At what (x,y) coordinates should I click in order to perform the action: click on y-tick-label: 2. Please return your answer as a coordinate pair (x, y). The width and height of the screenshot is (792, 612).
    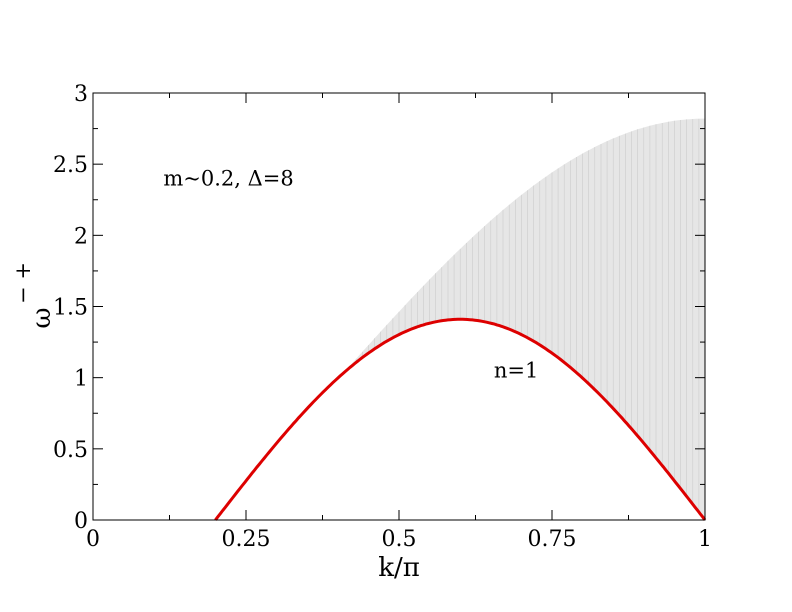
    Looking at the image, I should click on (81, 236).